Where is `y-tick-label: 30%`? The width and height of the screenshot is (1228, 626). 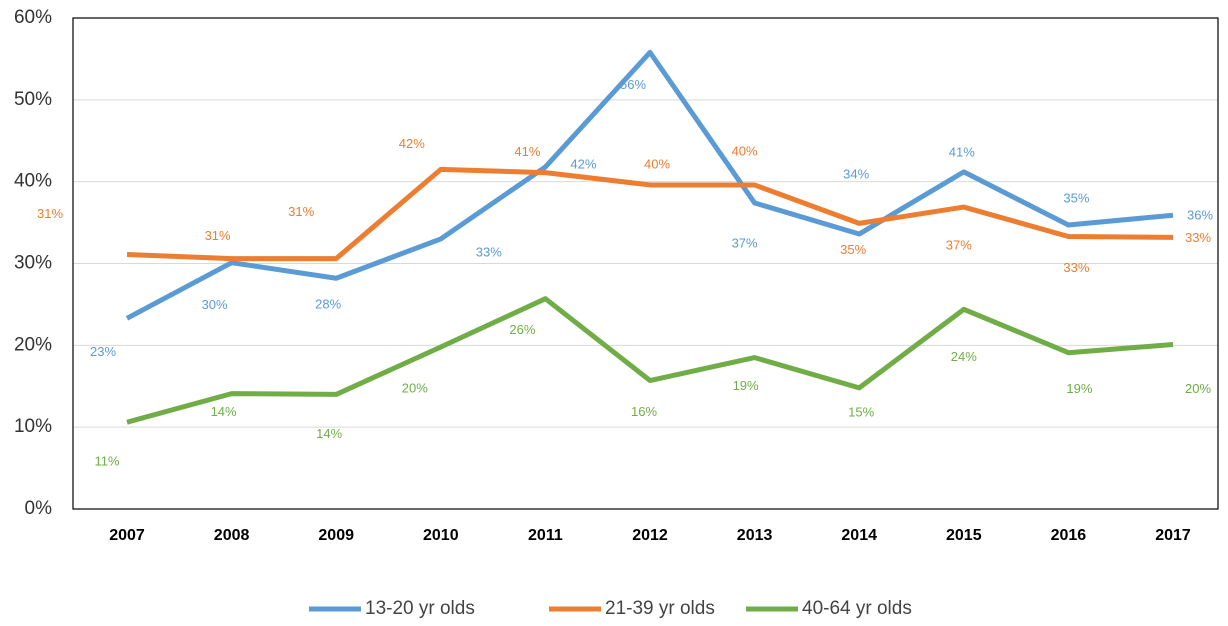
y-tick-label: 30% is located at coordinates (33, 263).